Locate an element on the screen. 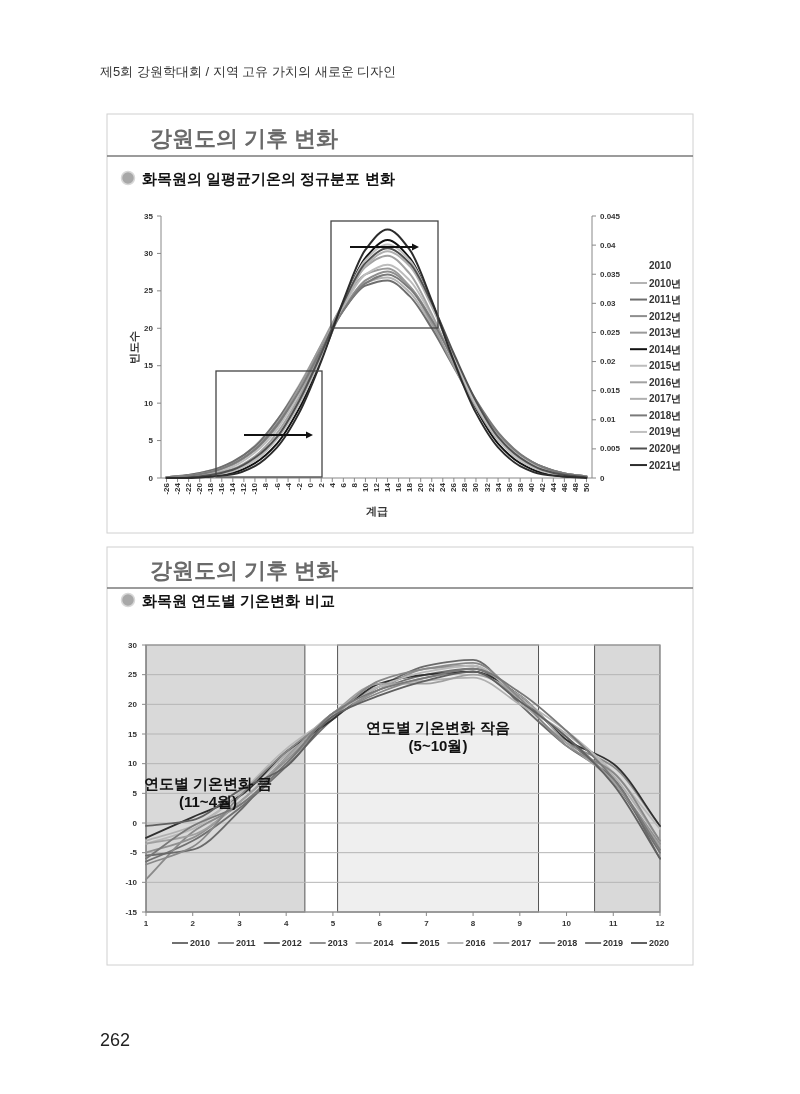  y-tick-label: -10 is located at coordinates (131, 882).